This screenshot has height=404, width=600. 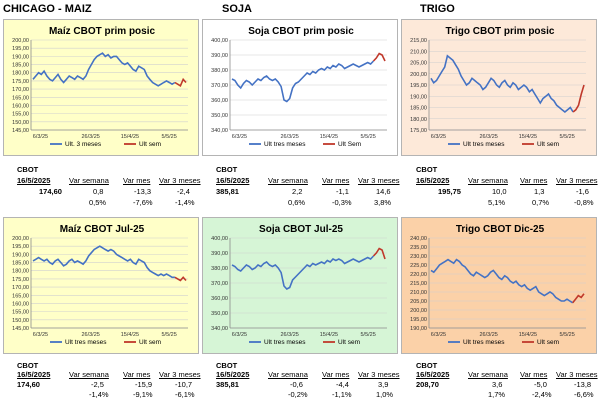 What do you see at coordinates (542, 394) in the screenshot?
I see `stats-pct-month: -2,4%` at bounding box center [542, 394].